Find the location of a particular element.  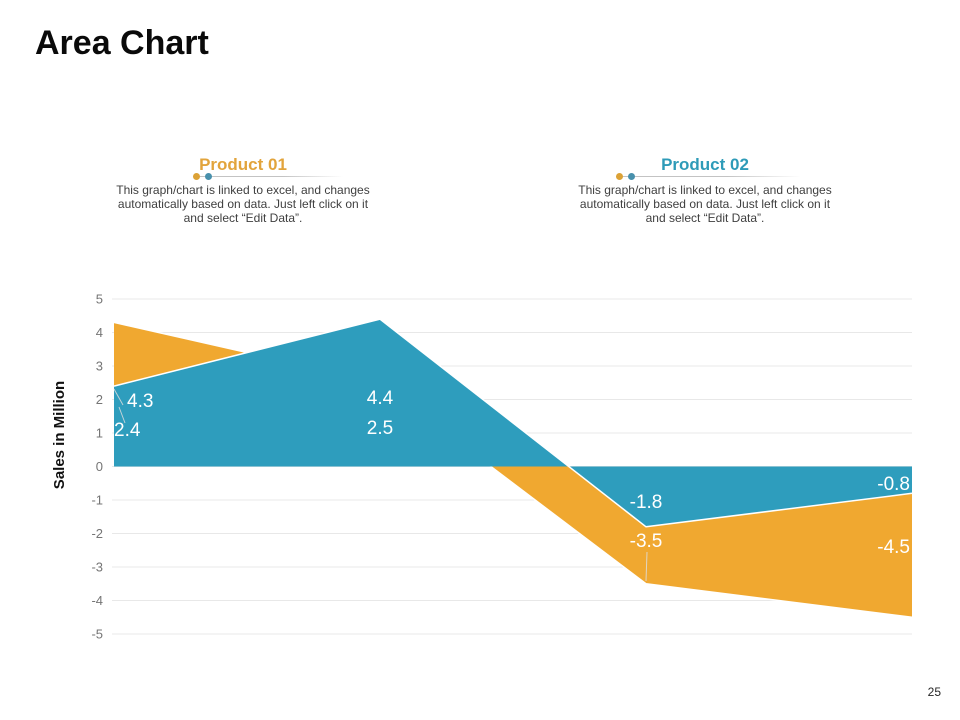

legend-product-02-title: Product 02 is located at coordinates (705, 164).